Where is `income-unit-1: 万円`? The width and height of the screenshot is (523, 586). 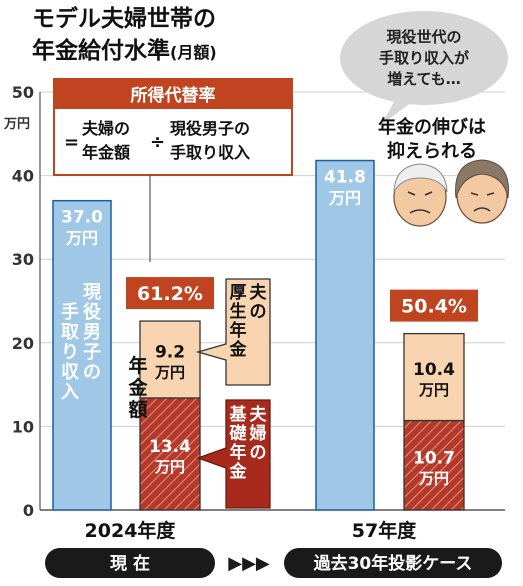 income-unit-1: 万円 is located at coordinates (344, 198).